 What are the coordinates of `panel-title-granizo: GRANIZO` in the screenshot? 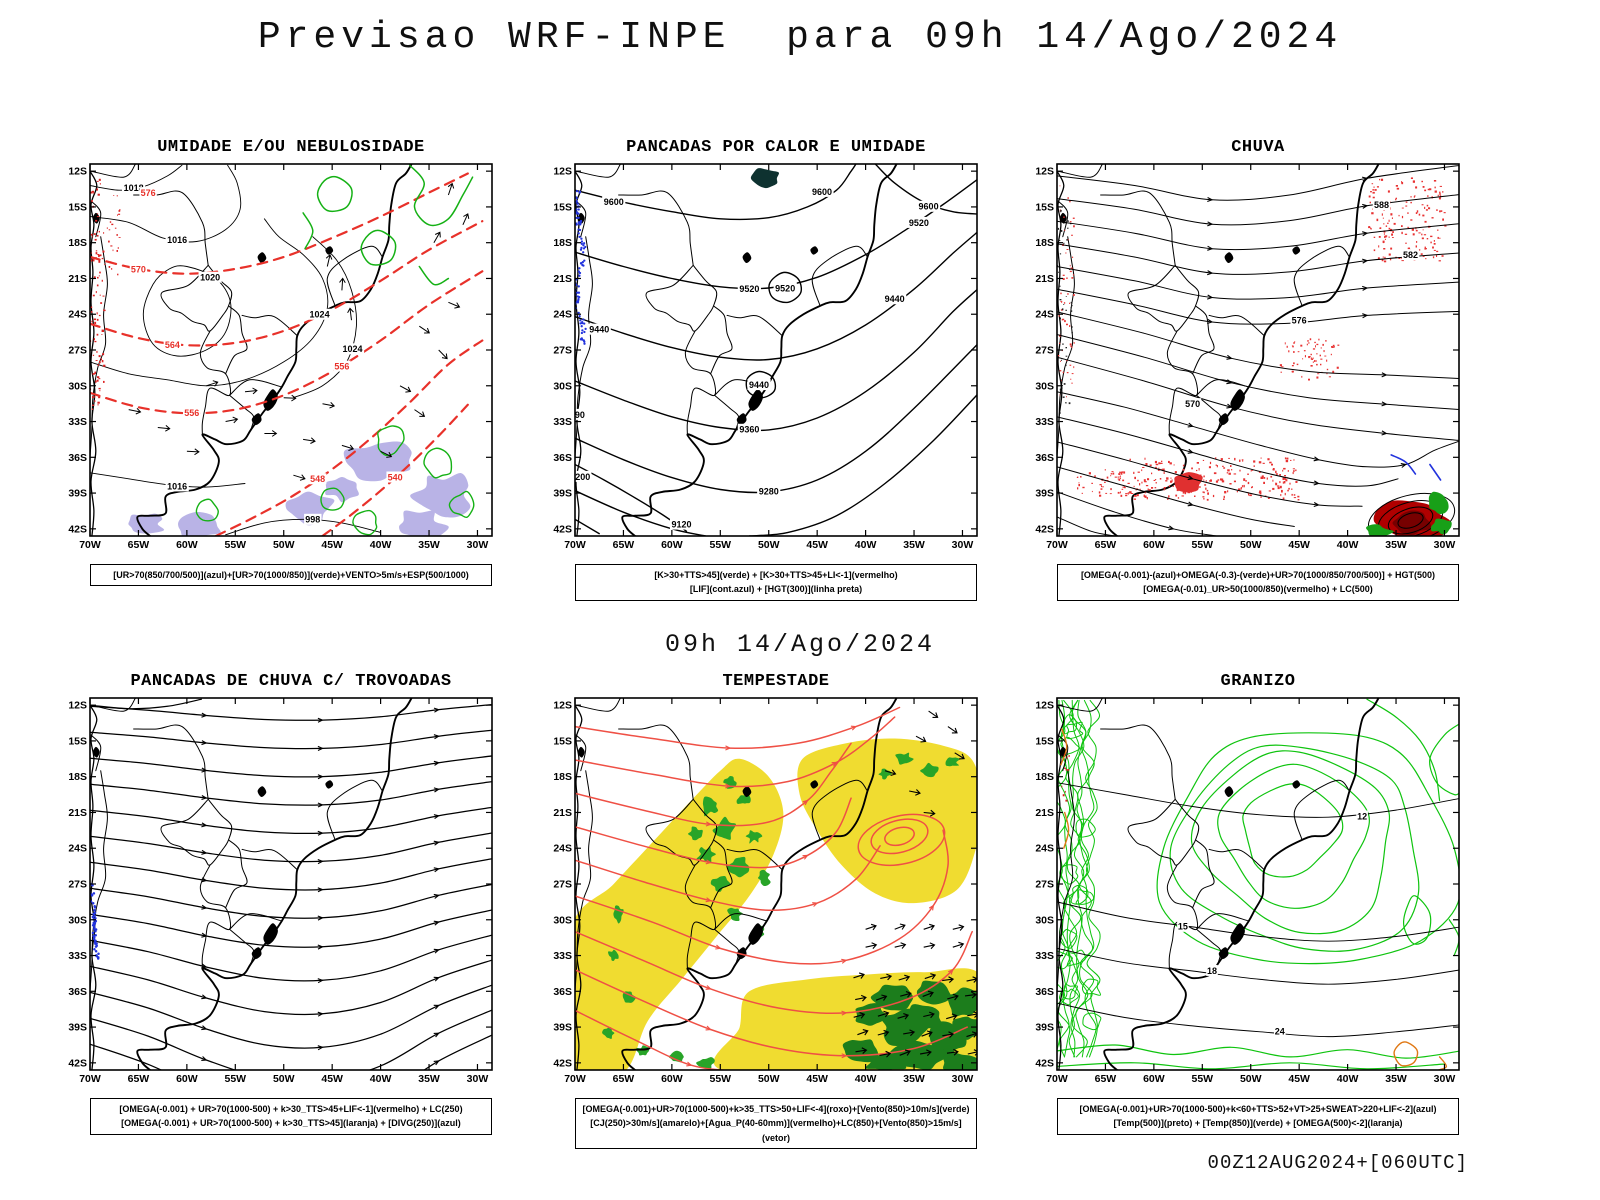 It's located at (1258, 681).